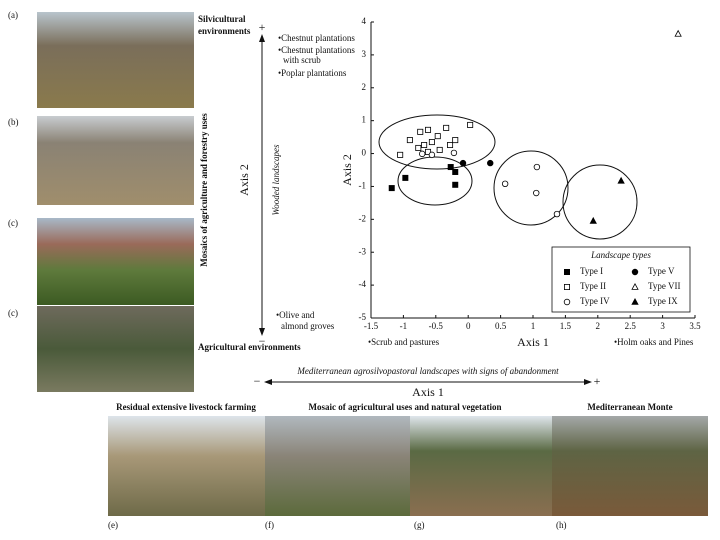 Image resolution: width=720 pixels, height=540 pixels. What do you see at coordinates (363, 284) in the screenshot?
I see `y-tick-label: -4` at bounding box center [363, 284].